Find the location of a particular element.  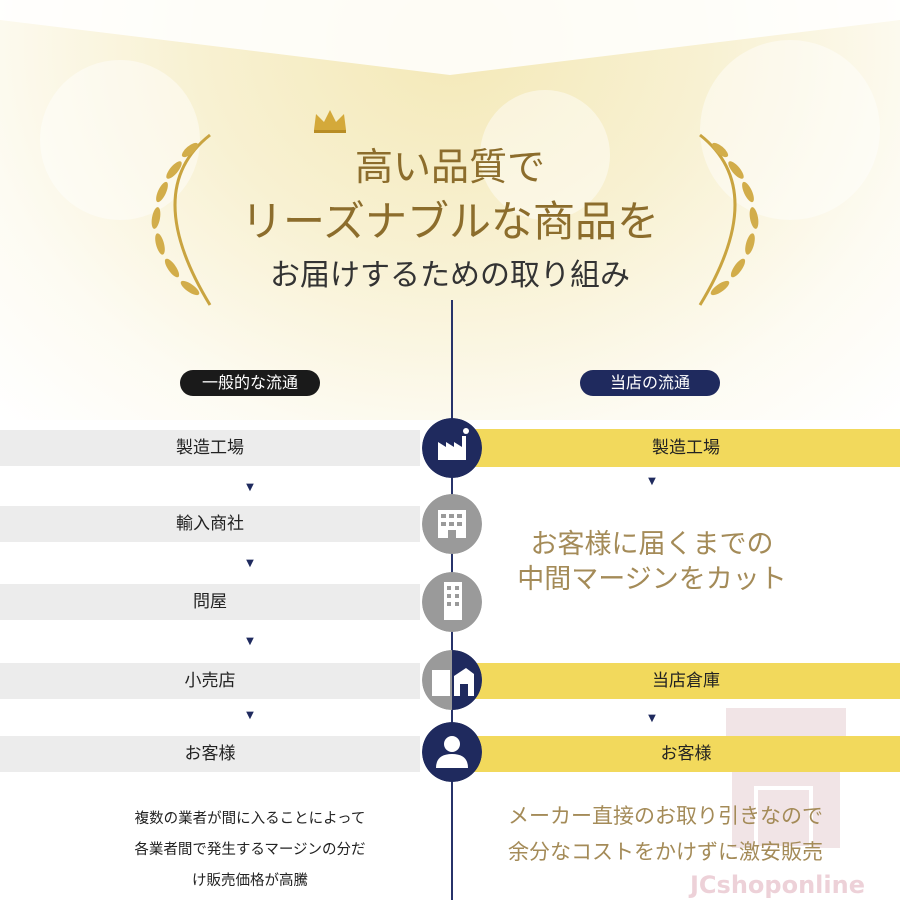

margin-cut-line-2: 中間マージンをカット is located at coordinates (652, 579).